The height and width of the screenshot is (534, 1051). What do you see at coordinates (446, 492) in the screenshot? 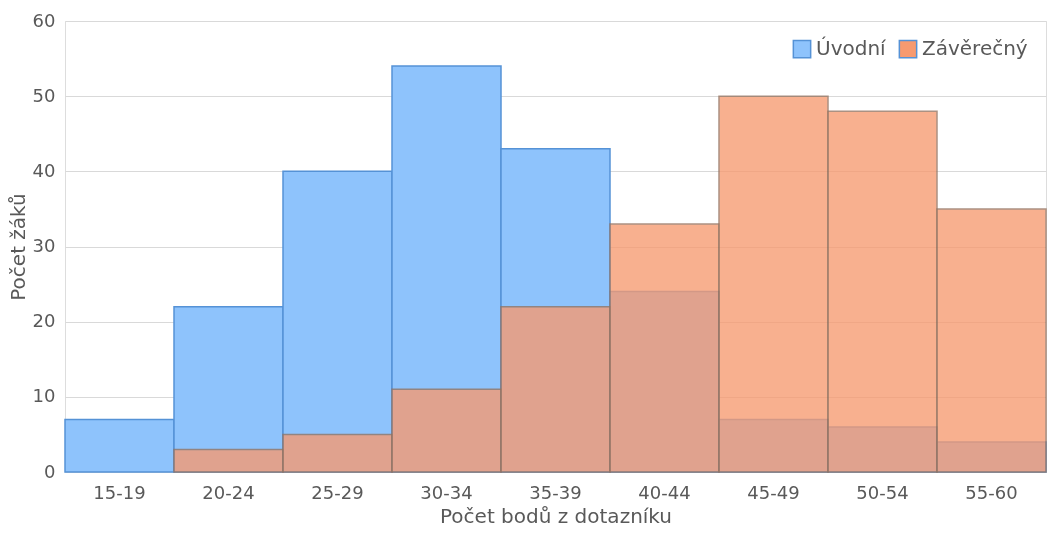
I see `x-tick-label: 30-34` at bounding box center [446, 492].